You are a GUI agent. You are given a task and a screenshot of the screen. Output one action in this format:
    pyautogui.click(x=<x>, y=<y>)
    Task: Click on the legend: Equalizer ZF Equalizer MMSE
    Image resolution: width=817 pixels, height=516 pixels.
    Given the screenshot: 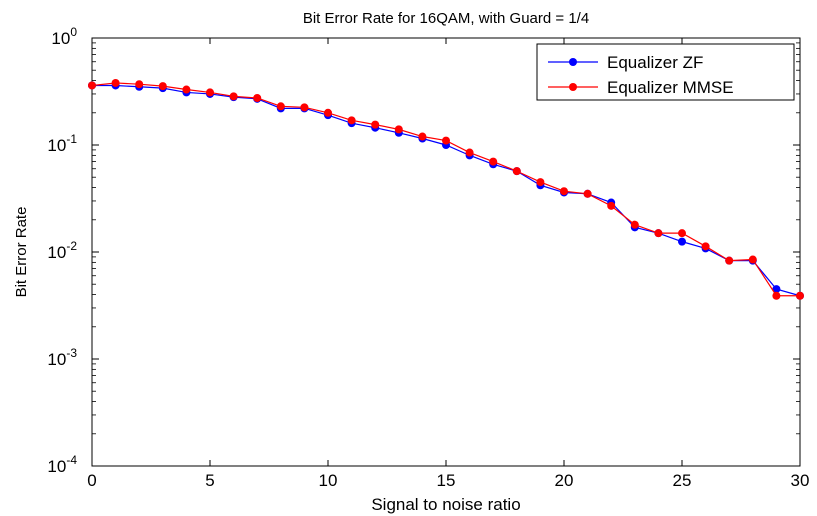 What is the action you would take?
    pyautogui.click(x=665, y=72)
    